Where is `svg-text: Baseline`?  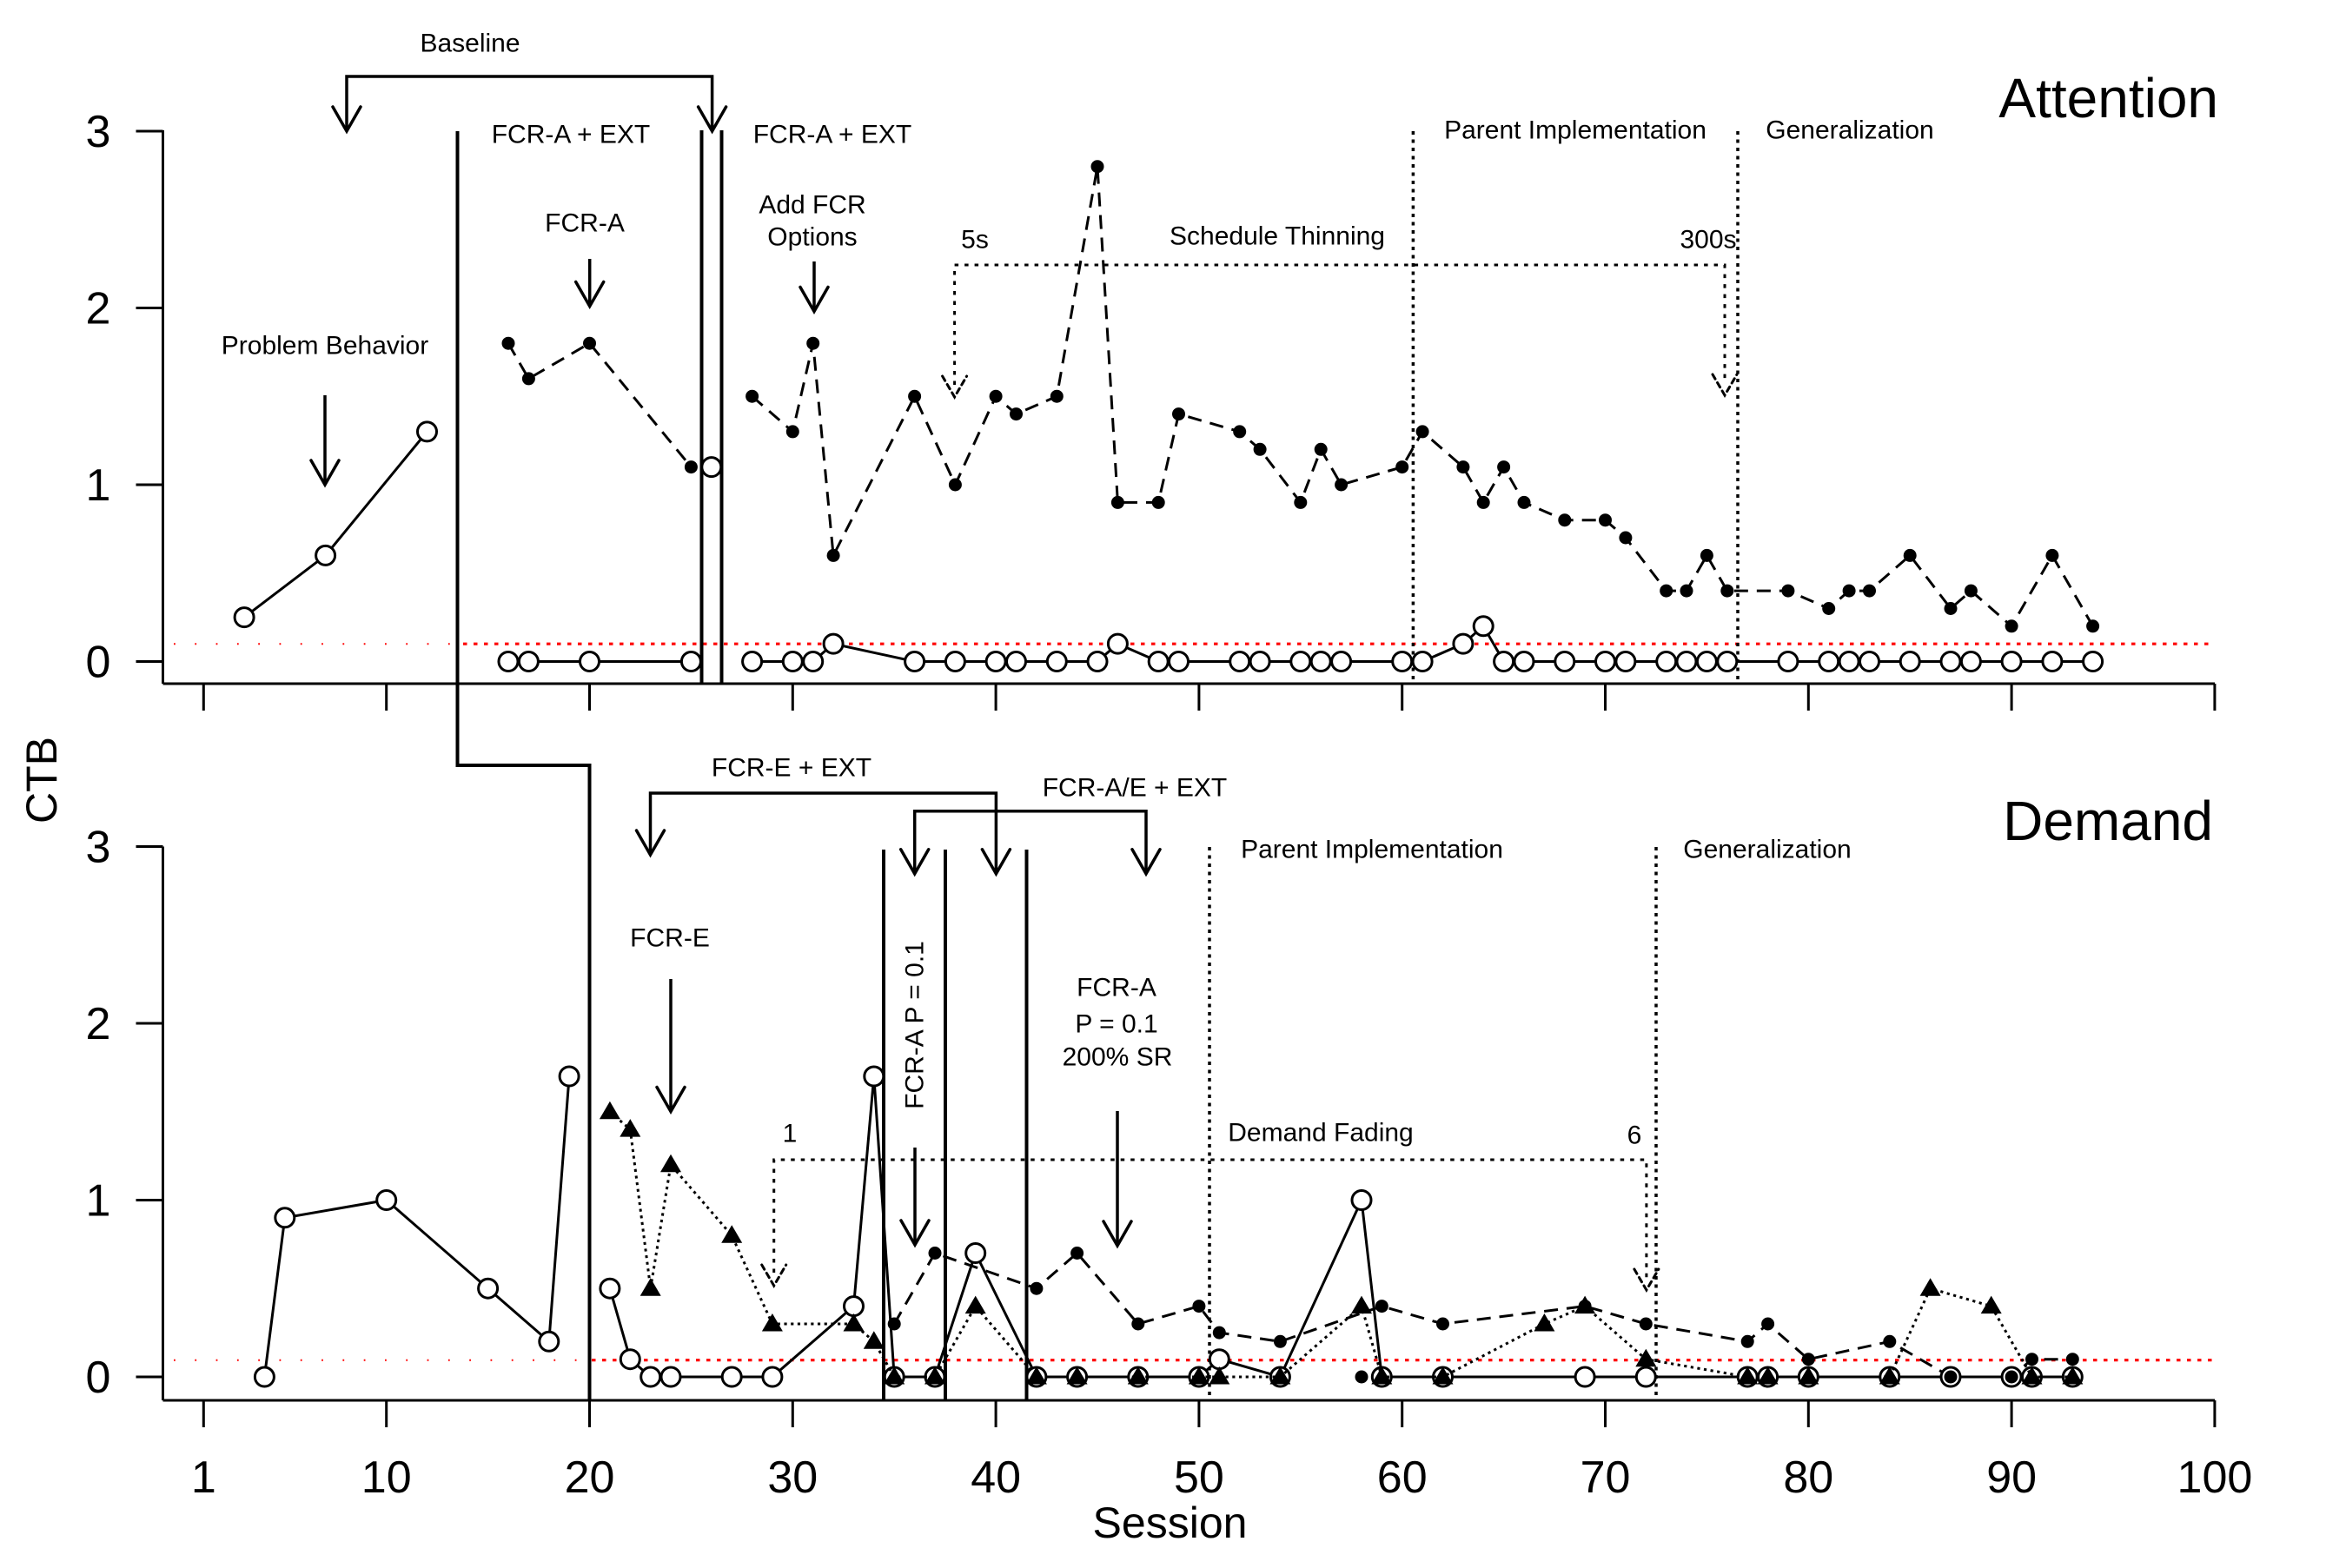
svg-text: Baseline is located at coordinates (470, 44).